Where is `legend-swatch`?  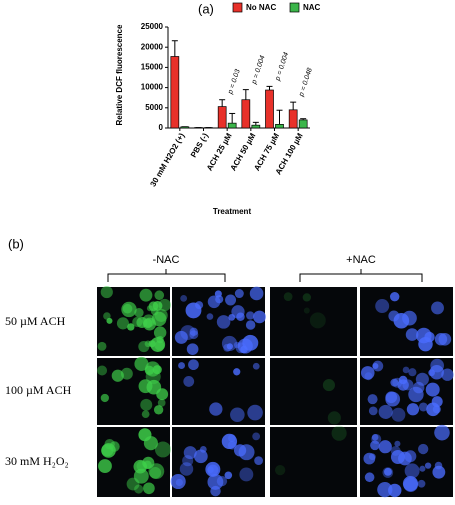
legend-swatch is located at coordinates (237, 7).